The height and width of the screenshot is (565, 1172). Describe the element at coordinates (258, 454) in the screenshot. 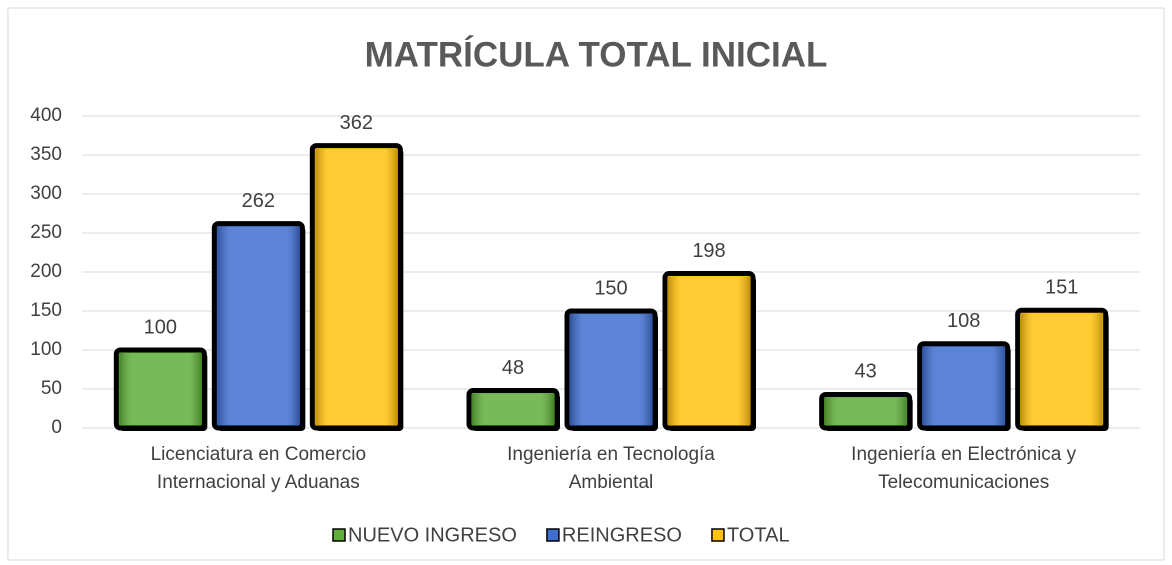

I see `x-tick-line: Licenciatura en Comercio` at that location.